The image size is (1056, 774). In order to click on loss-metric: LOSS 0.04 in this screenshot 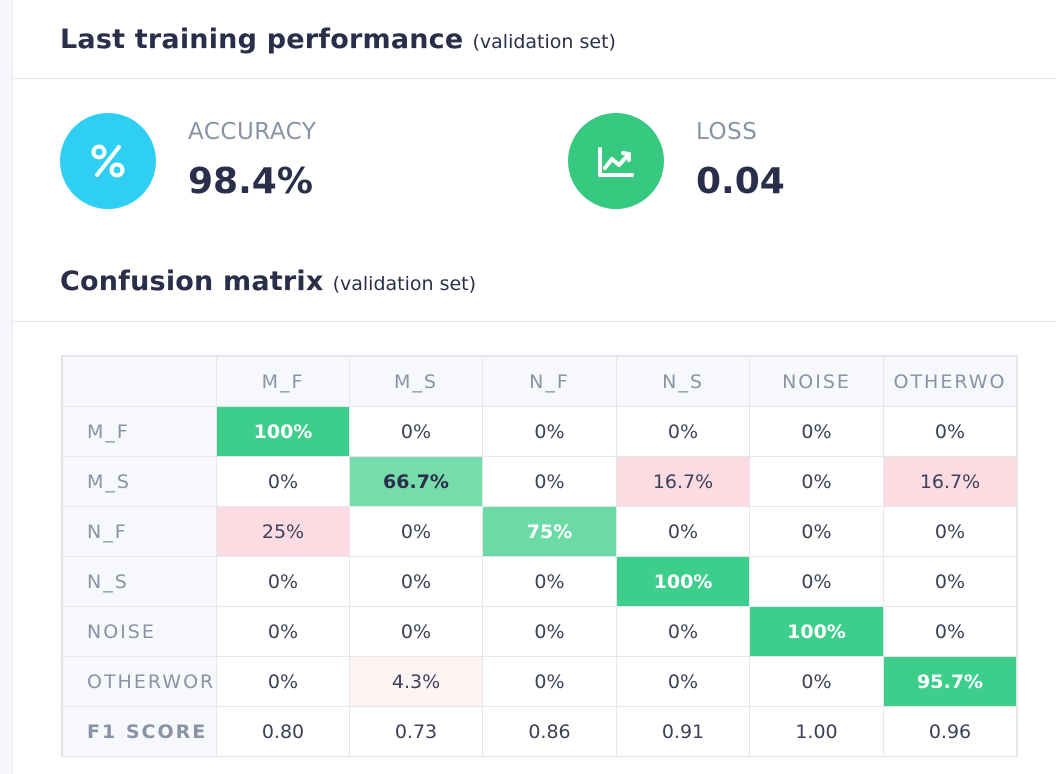, I will do `click(778, 161)`.